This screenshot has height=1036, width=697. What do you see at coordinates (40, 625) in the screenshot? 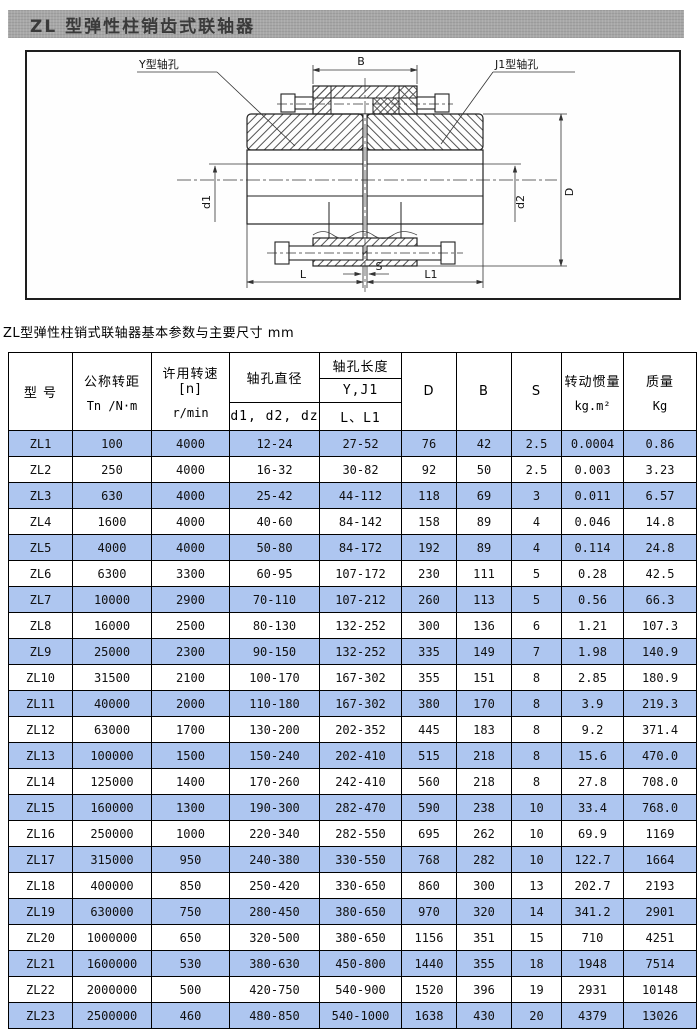
I see `cell-model: ZL8` at bounding box center [40, 625].